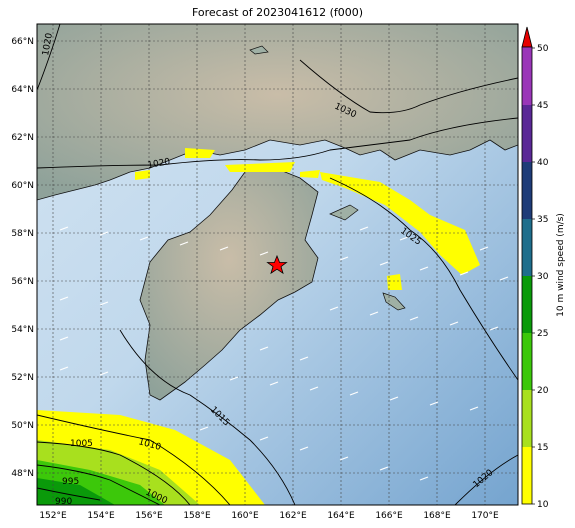 This screenshot has height=528, width=575. Describe the element at coordinates (341, 516) in the screenshot. I see `lon-tick: 164°E` at that location.